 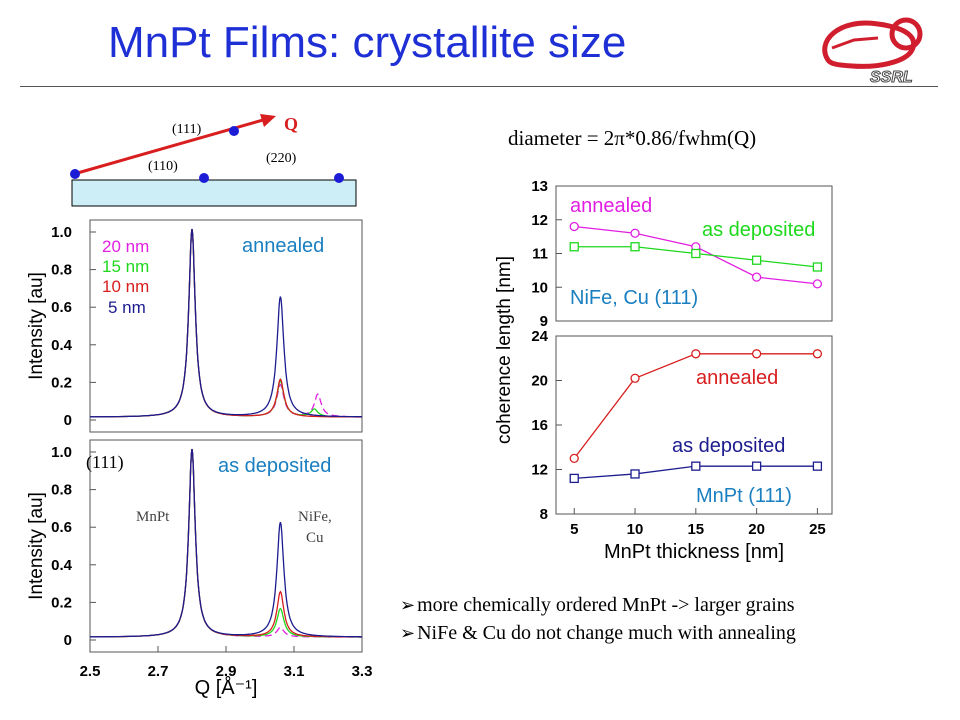 I want to click on ytick-label: 11, so click(x=540, y=254).